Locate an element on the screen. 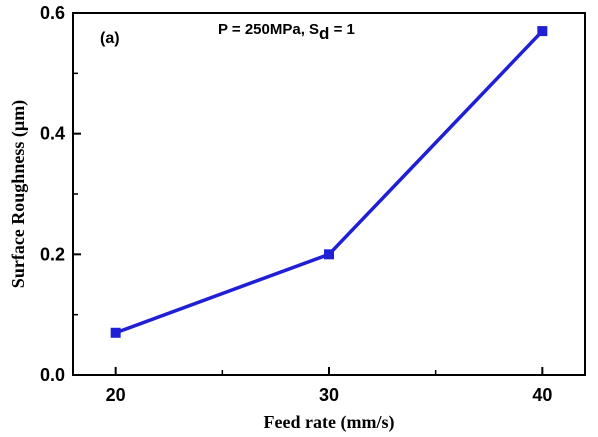  y-tick-label: 0.0 is located at coordinates (52, 375).